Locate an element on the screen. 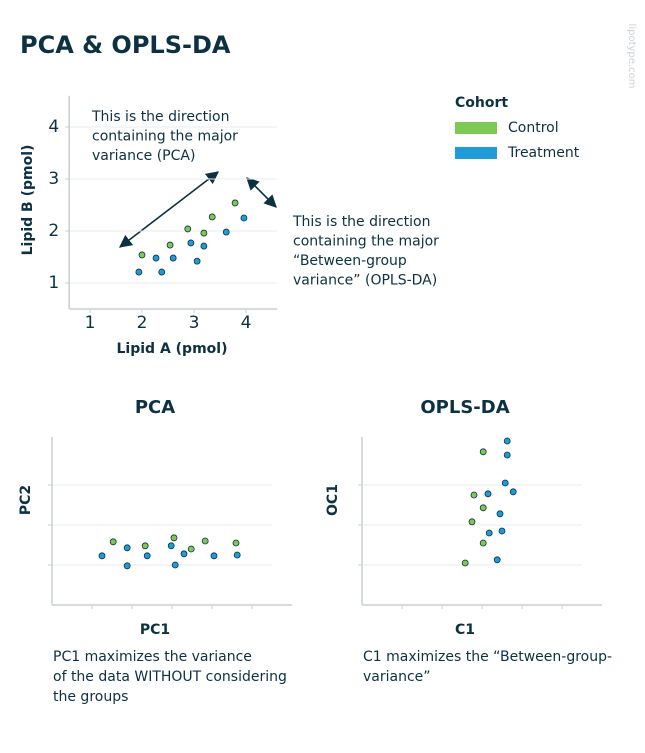 Image resolution: width=645 pixels, height=753 pixels. y-tick-label: 3 is located at coordinates (53, 179).